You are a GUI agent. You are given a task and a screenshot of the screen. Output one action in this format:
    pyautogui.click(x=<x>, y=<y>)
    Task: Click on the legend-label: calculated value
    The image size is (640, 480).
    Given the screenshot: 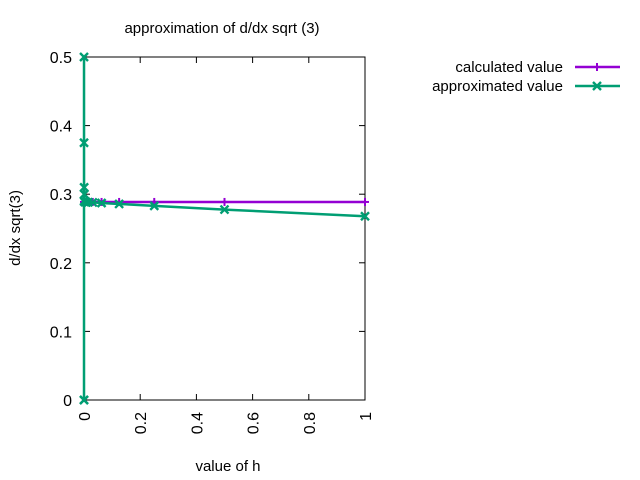 What is the action you would take?
    pyautogui.click(x=509, y=67)
    